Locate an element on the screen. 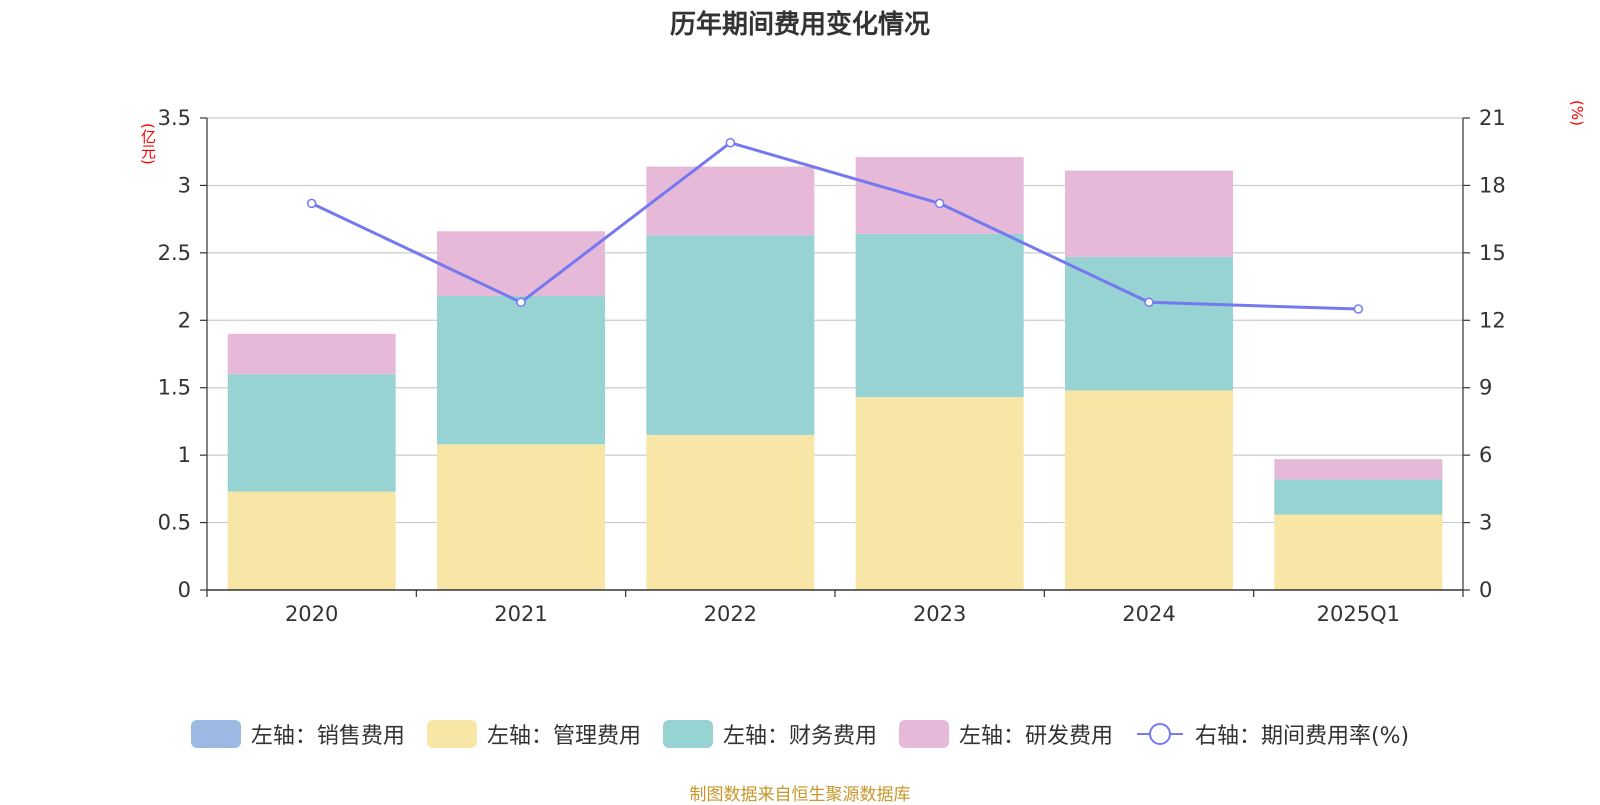  x-axis-tick-label: 2020 is located at coordinates (311, 614).